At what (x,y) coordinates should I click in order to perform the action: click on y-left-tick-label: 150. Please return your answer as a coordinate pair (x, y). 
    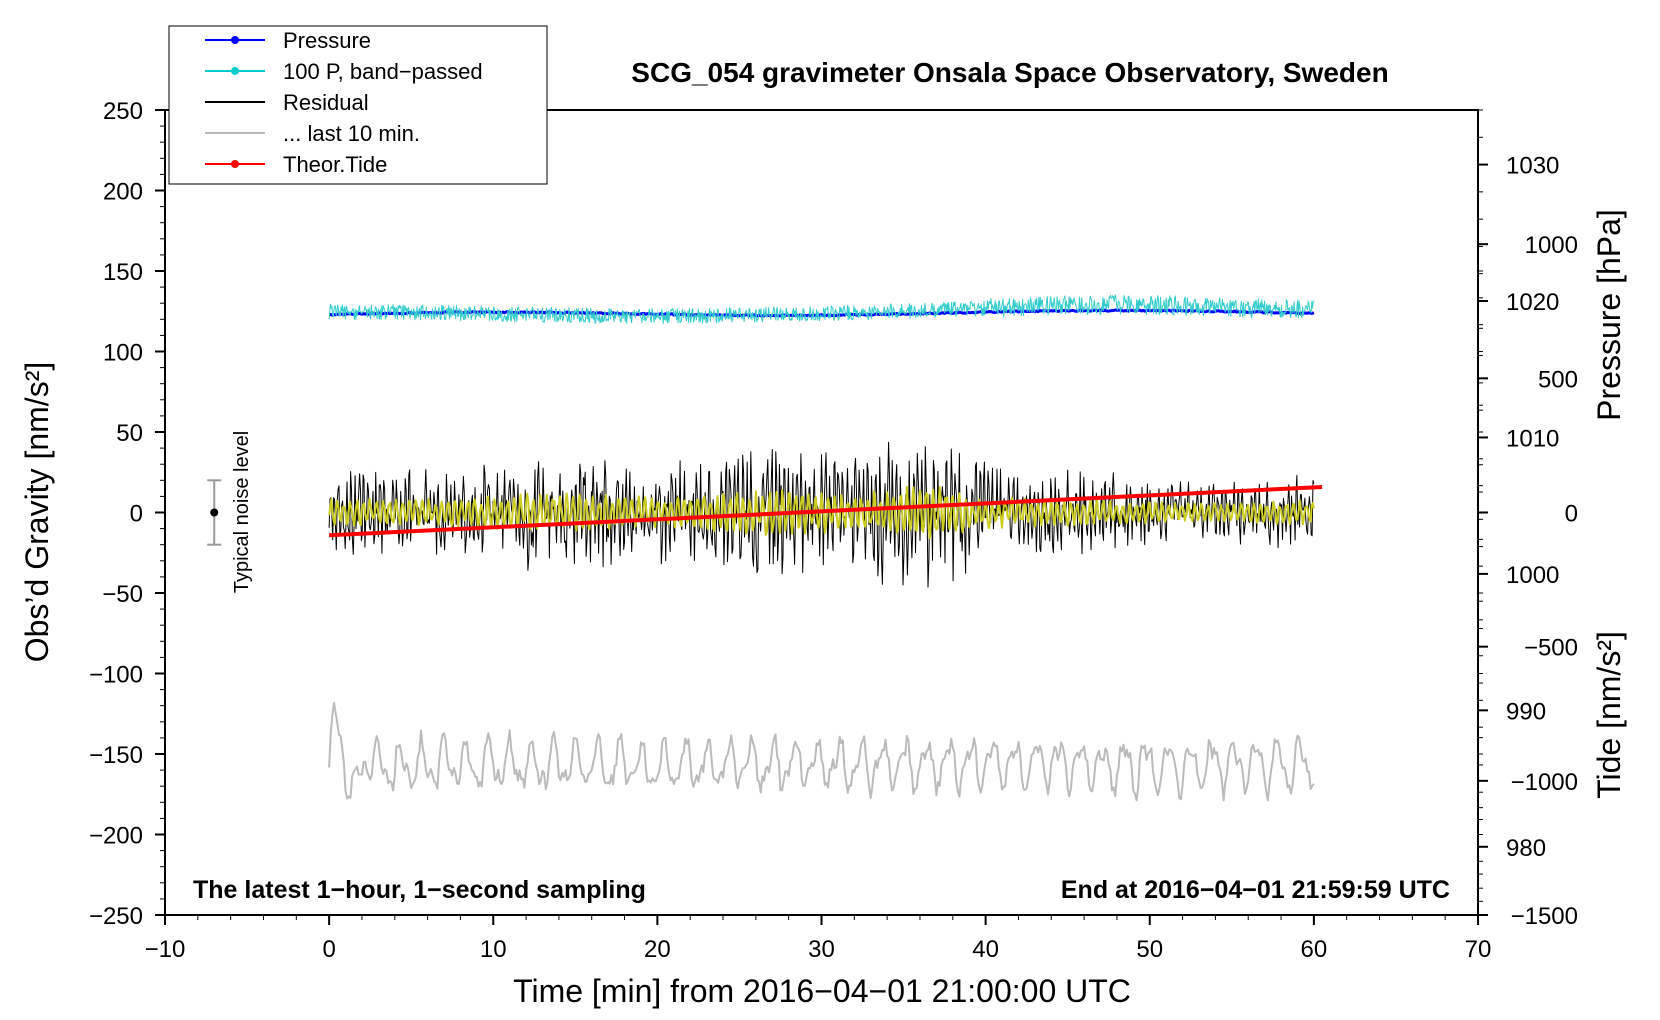
    Looking at the image, I should click on (123, 272).